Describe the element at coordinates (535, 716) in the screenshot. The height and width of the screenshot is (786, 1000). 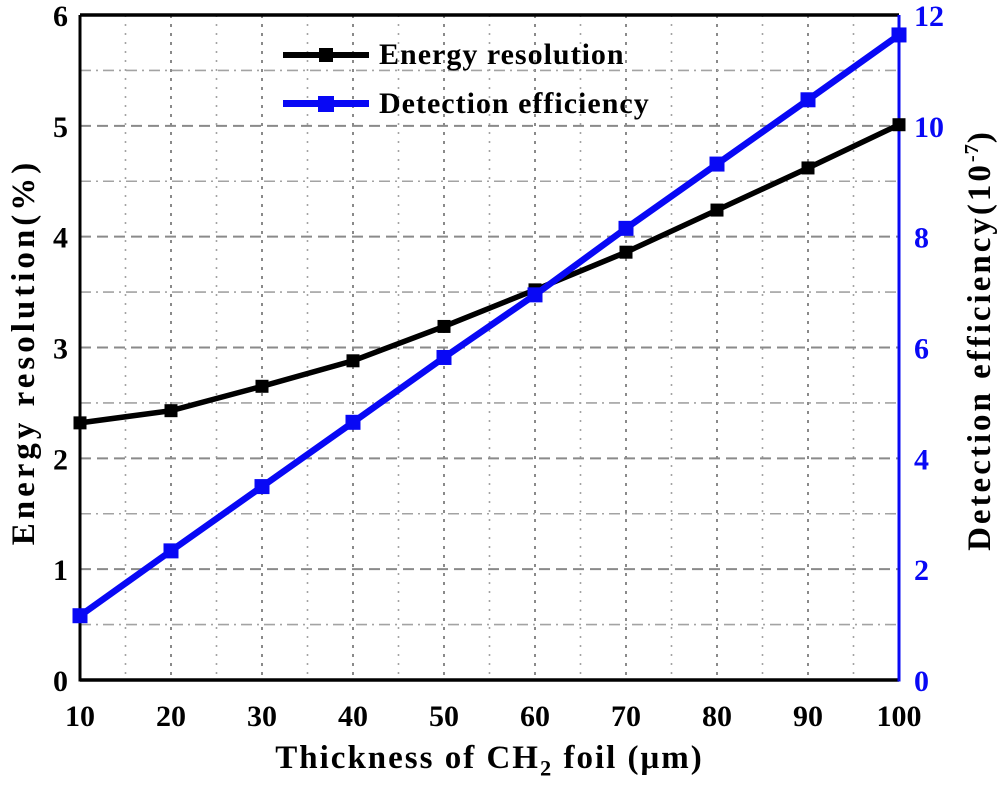
I see `x-axis-tick-label: 60` at that location.